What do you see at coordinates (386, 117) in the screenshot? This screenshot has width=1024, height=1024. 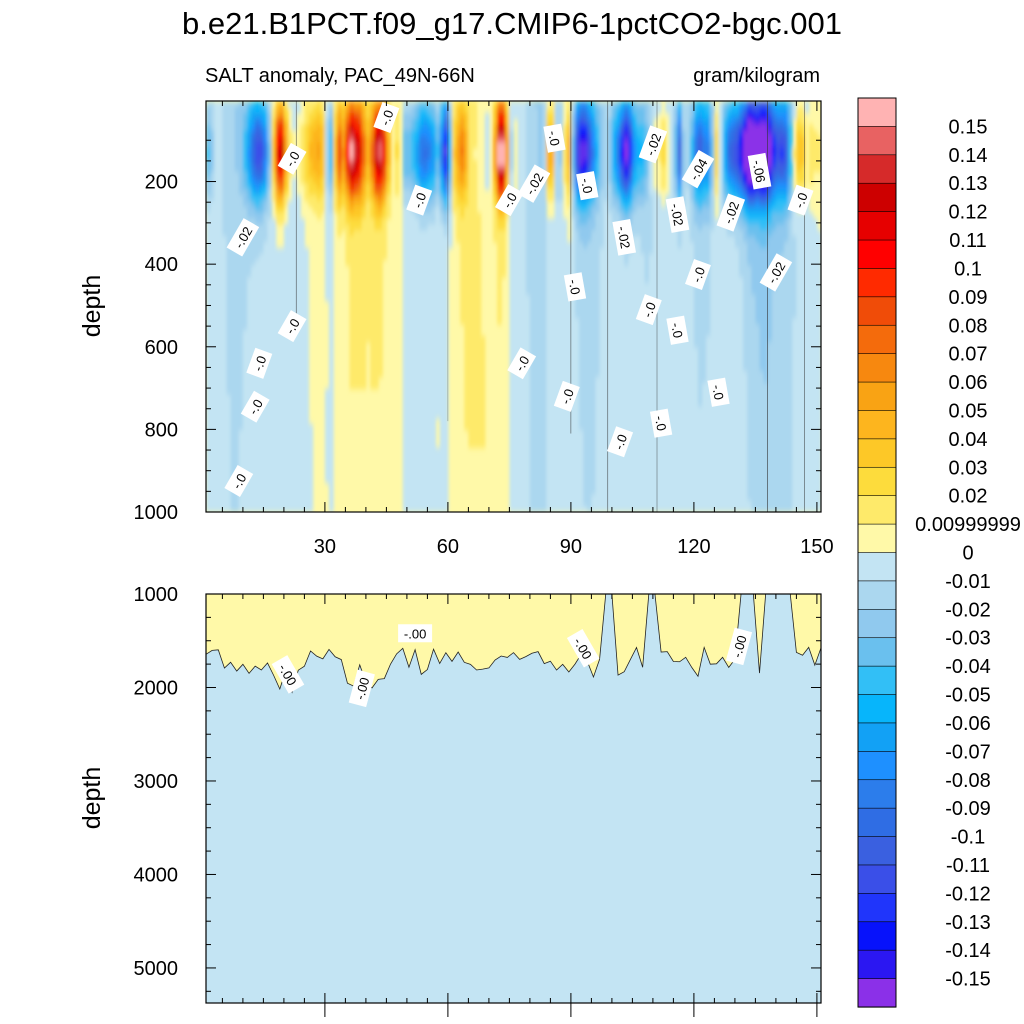 I see `contour-label: -.0` at bounding box center [386, 117].